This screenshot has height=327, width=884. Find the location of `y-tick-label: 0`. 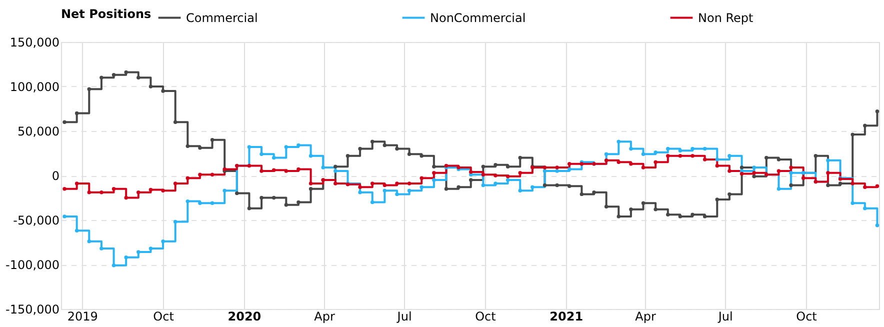

y-tick-label: 0 is located at coordinates (56, 176).